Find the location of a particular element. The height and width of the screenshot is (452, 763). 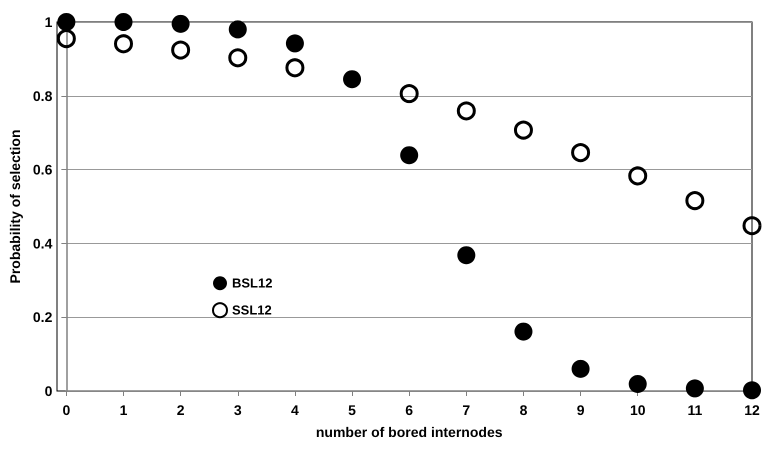

y-tick-label: 0.8 is located at coordinates (42, 96).